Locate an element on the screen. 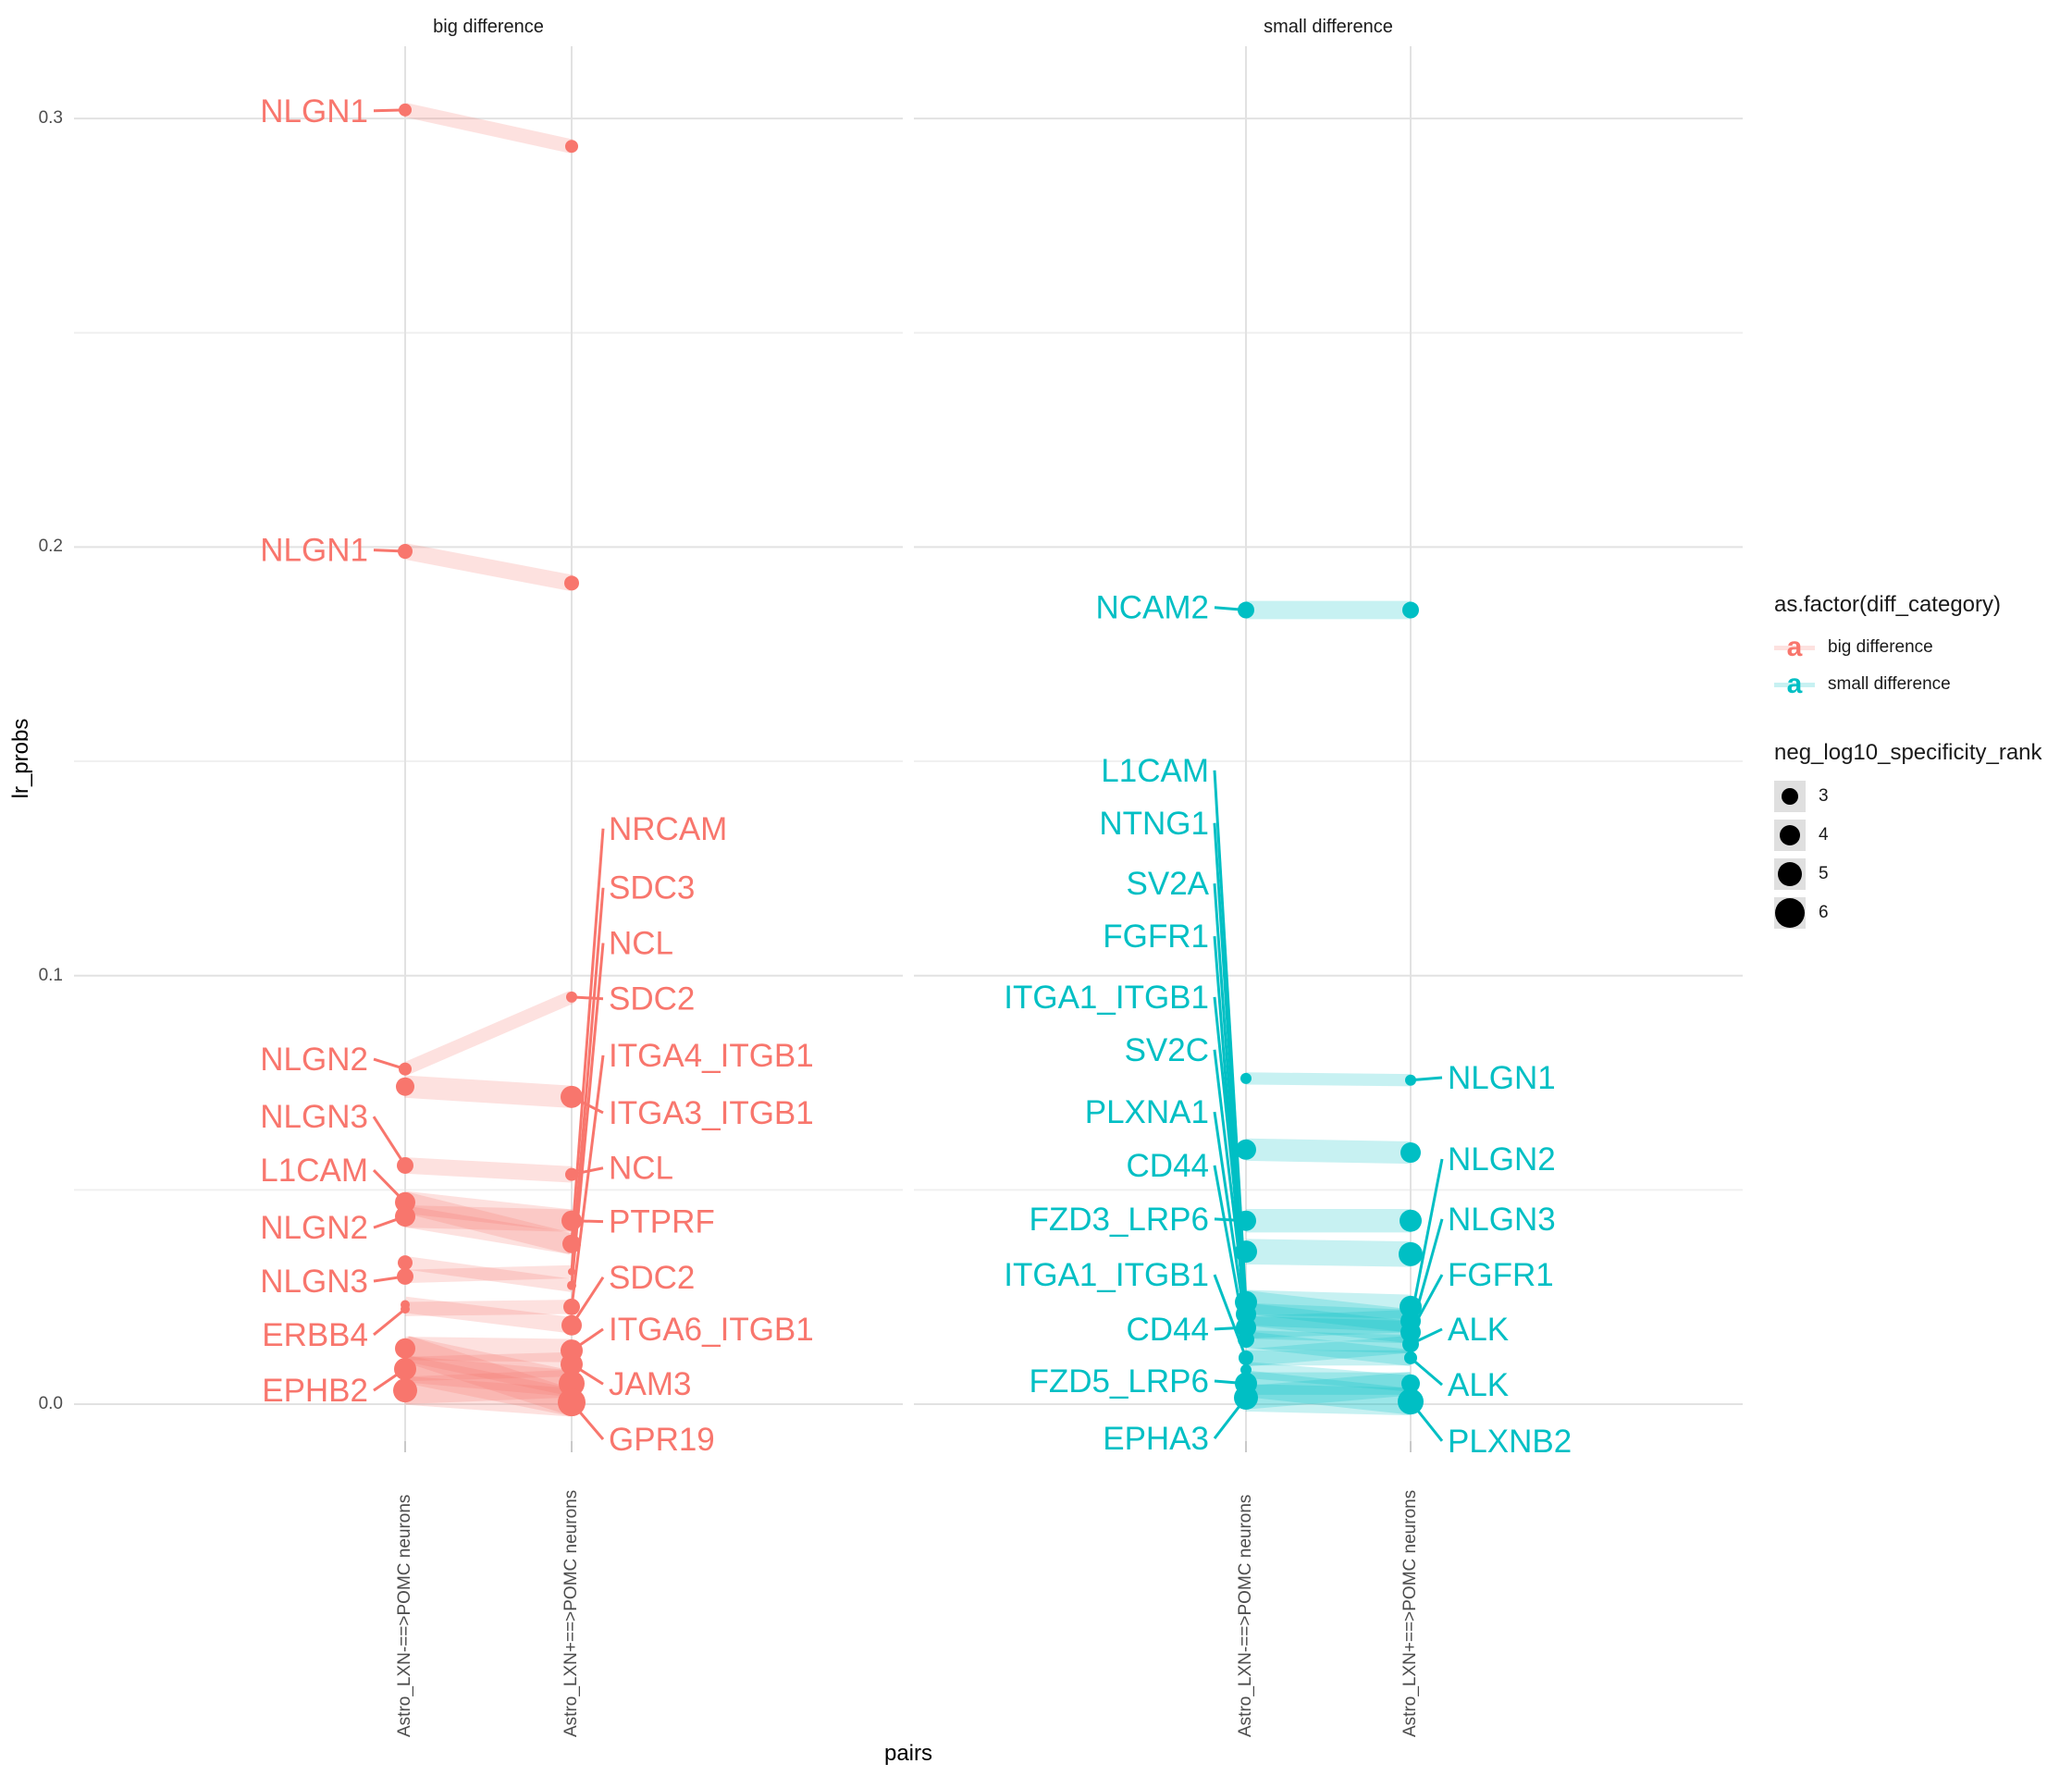  color-legend-item: a small difference is located at coordinates (1922, 684).